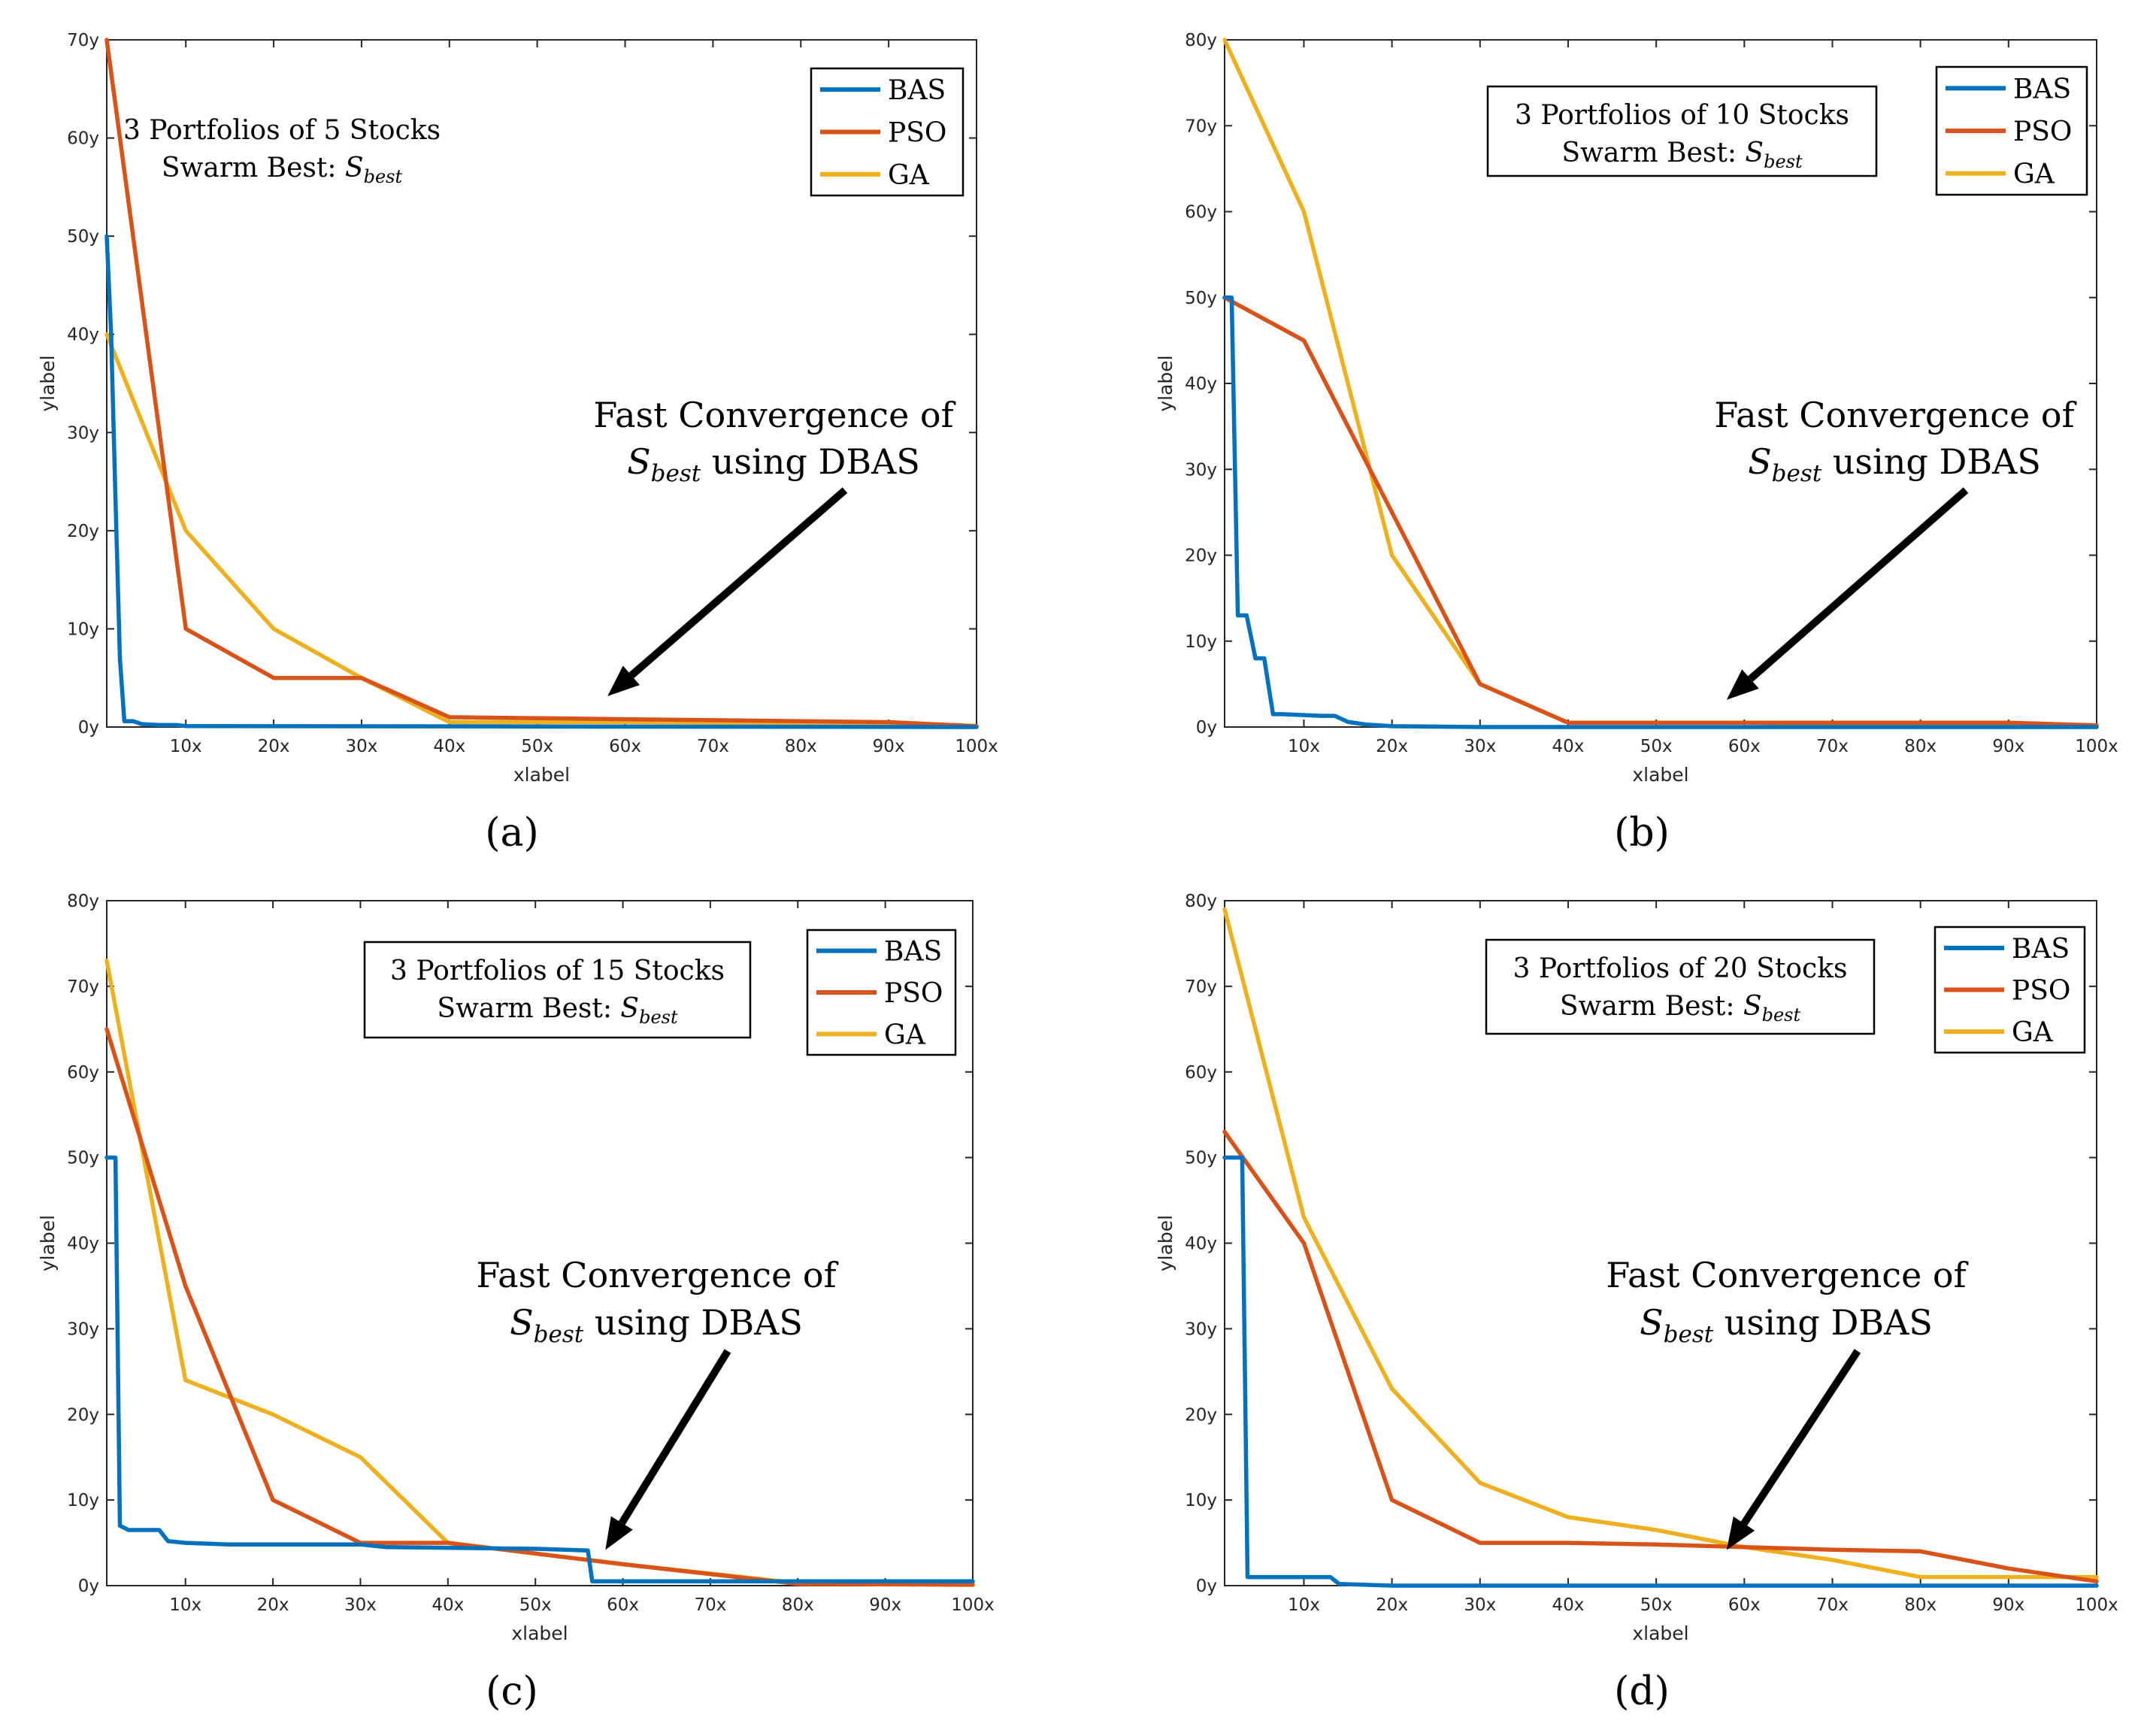  Describe the element at coordinates (273, 1605) in the screenshot. I see `x-tick-label: 20x` at that location.